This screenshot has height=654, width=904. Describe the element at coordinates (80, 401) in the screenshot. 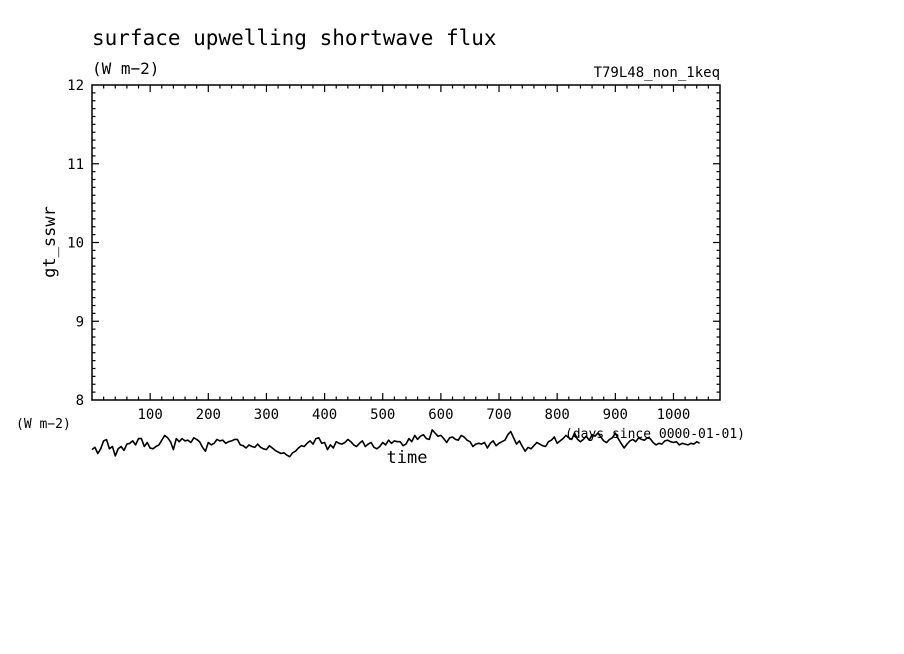

I see `y-tick-label: 8` at that location.